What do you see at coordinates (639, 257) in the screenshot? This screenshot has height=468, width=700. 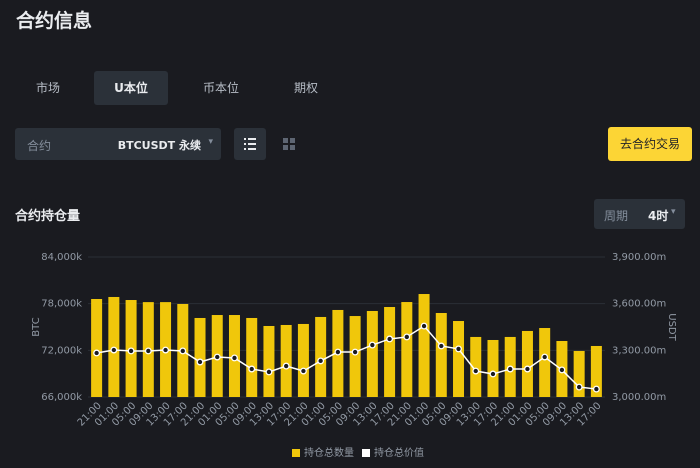 I see `y2-tick-label: 3,900.00m` at bounding box center [639, 257].